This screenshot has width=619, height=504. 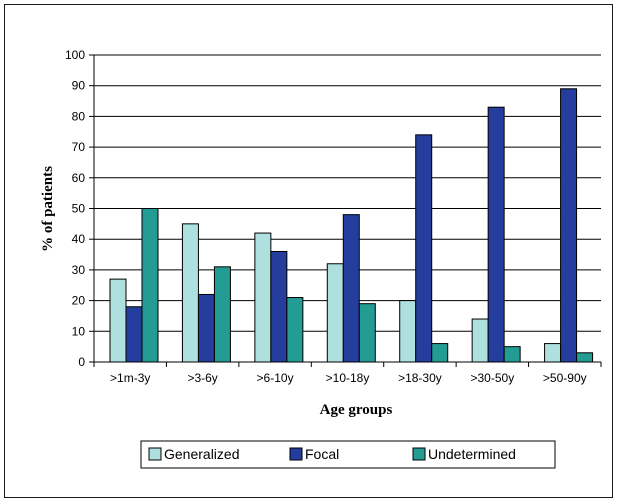 What do you see at coordinates (565, 378) in the screenshot?
I see `x-tick-label: >50-90y` at bounding box center [565, 378].